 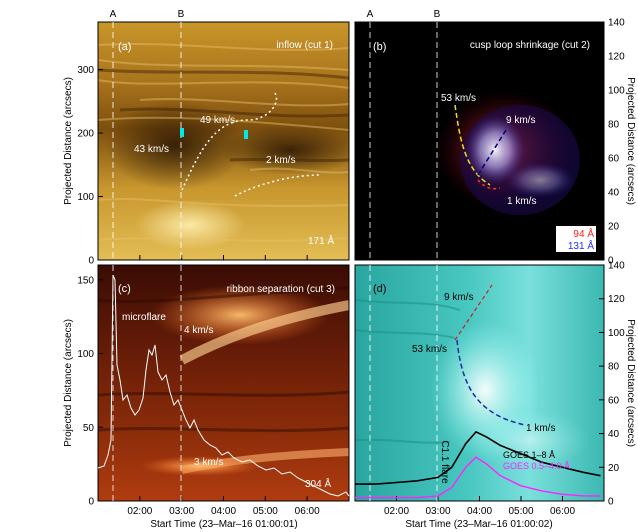 What do you see at coordinates (190, 225) in the screenshot?
I see `panel-a-bright-region` at bounding box center [190, 225].